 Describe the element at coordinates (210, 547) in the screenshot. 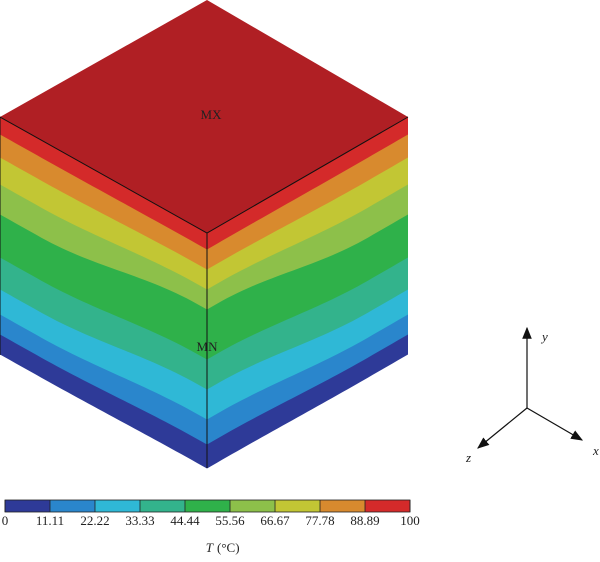

I see `colorbar-symbol: T` at that location.